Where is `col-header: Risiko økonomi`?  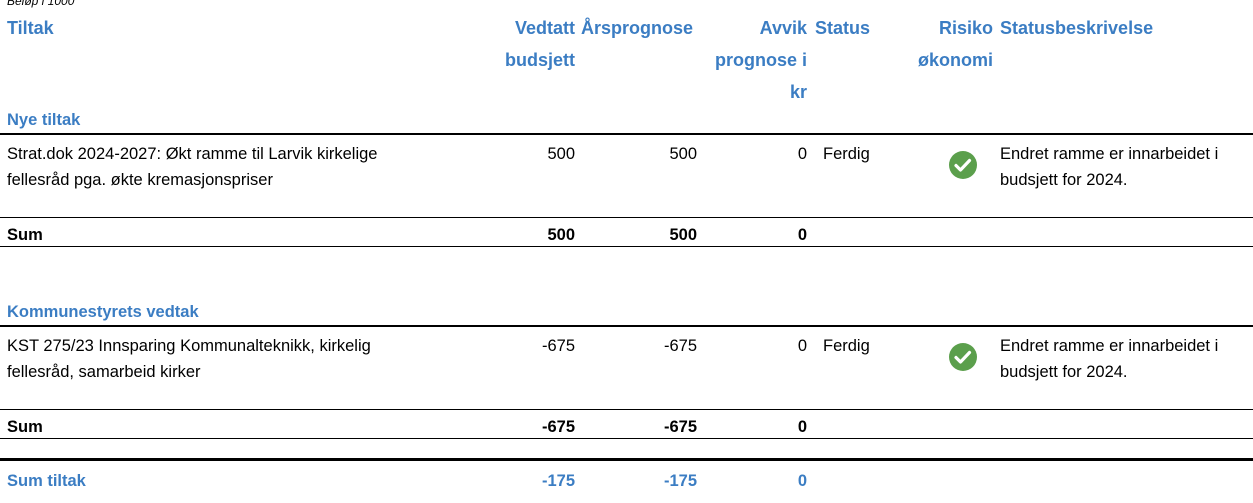 col-header: Risiko økonomi is located at coordinates (955, 44).